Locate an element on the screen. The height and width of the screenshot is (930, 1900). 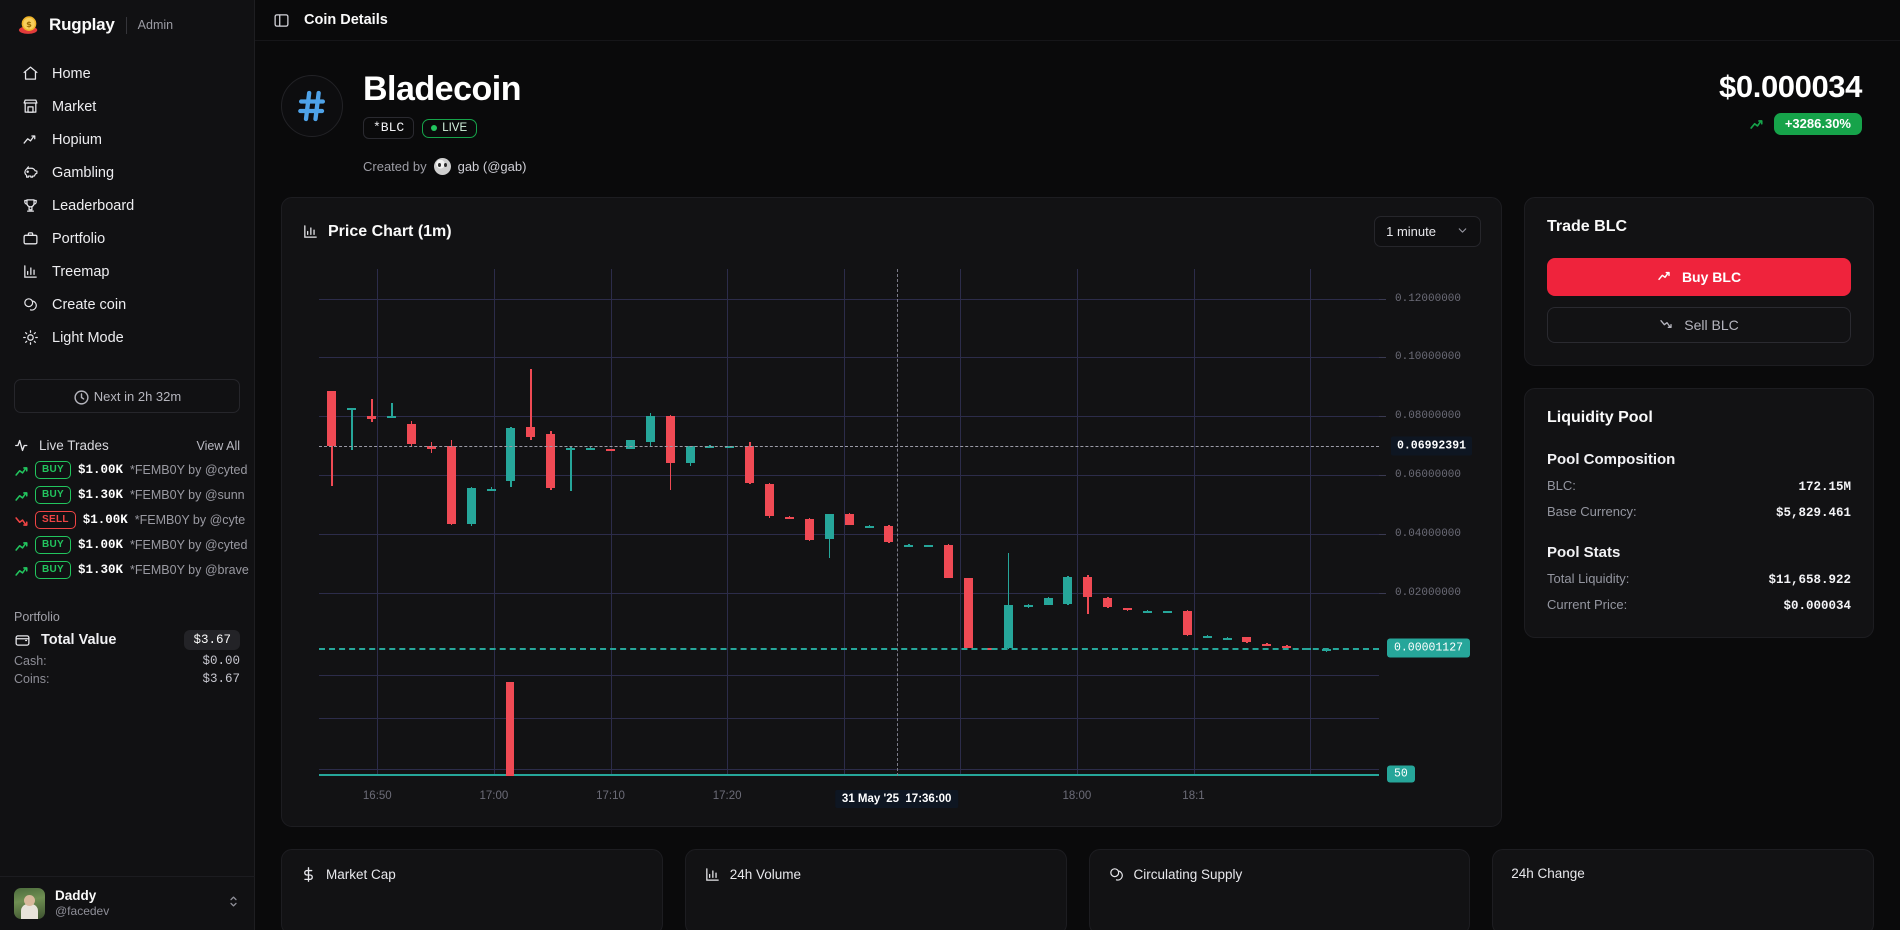
creator-name: gab (@gab) is located at coordinates (492, 167).